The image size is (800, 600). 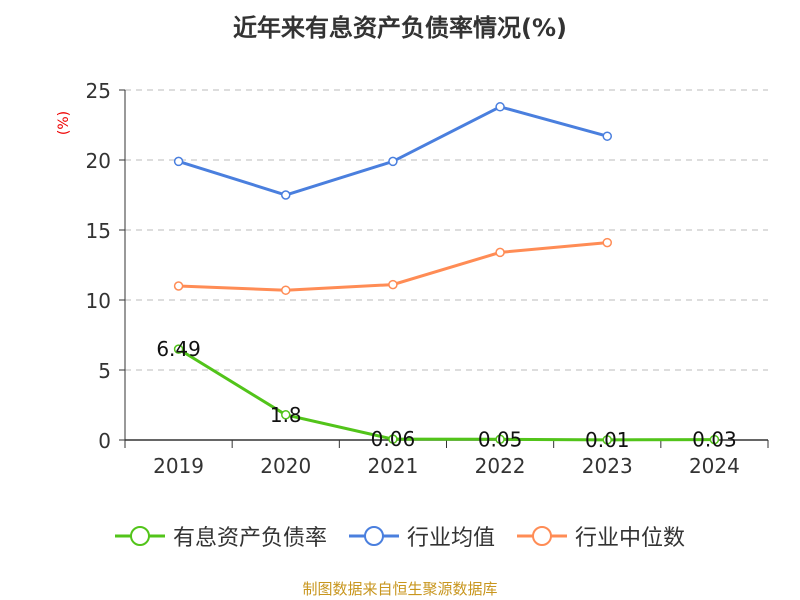 What do you see at coordinates (98, 91) in the screenshot?
I see `y-tick-label: 25` at bounding box center [98, 91].